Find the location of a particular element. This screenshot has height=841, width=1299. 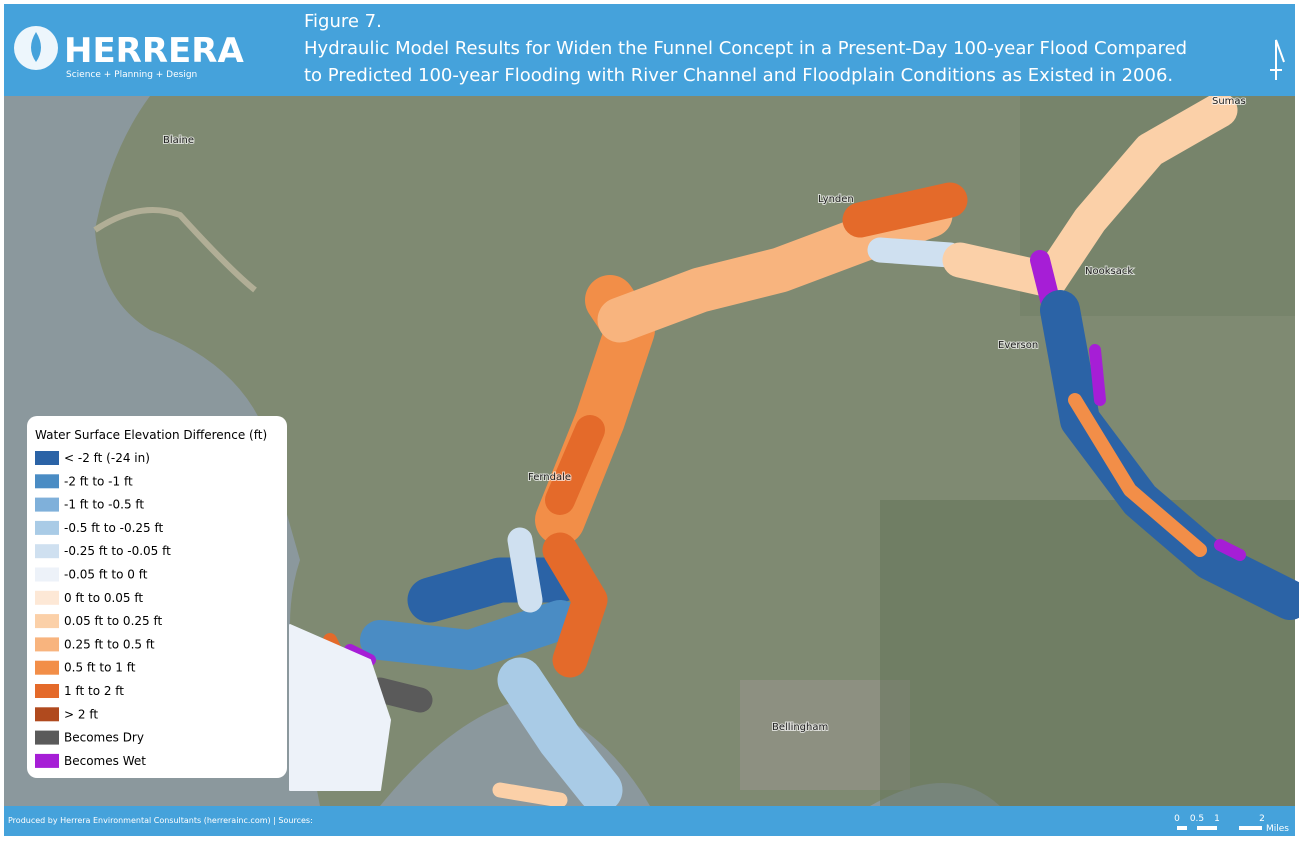

scale-label: 0 is located at coordinates (1177, 819).